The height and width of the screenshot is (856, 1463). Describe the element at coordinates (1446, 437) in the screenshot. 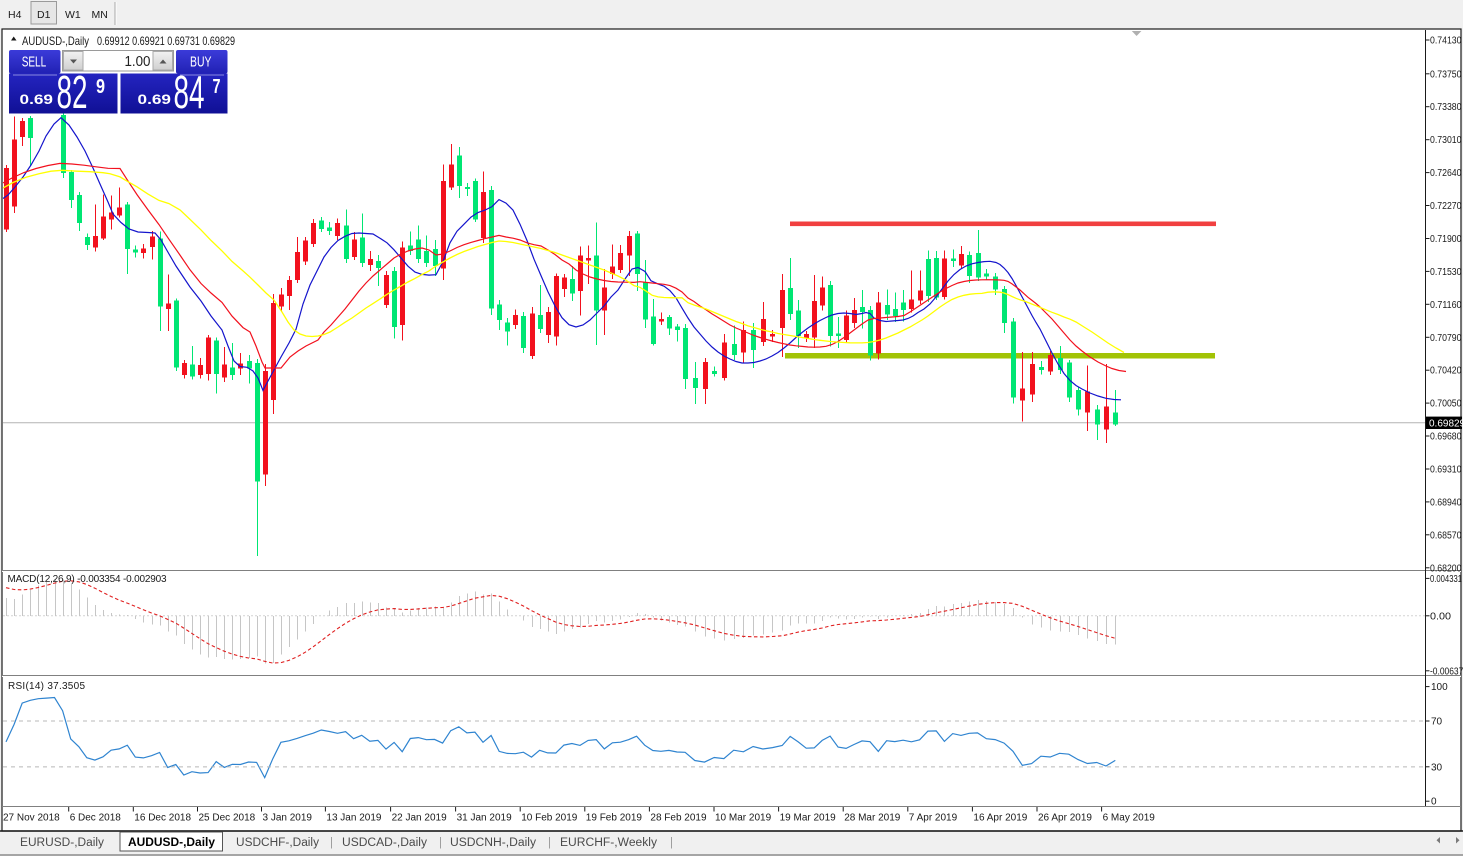

I see `svg-text: 0.69680` at that location.